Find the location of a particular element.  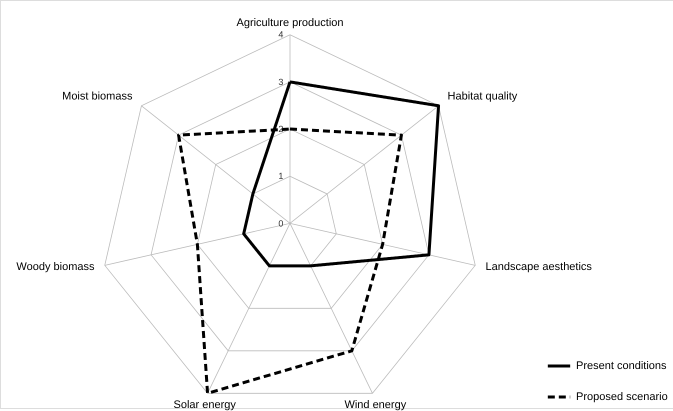

y-tick-label: 3 is located at coordinates (281, 81).